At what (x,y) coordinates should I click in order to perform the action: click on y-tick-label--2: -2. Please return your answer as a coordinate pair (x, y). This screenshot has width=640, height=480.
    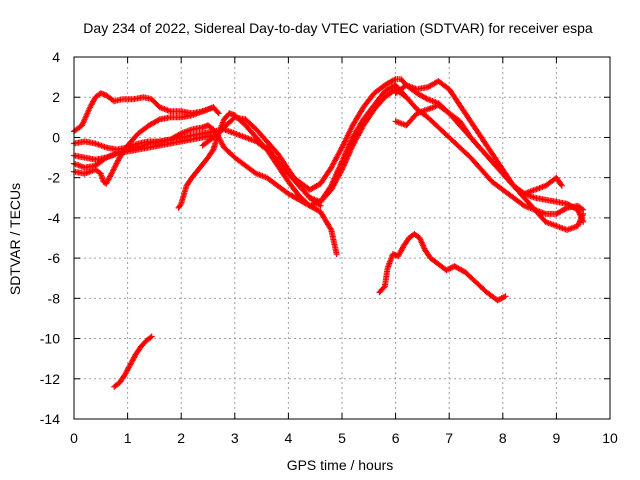
    Looking at the image, I should click on (54, 178).